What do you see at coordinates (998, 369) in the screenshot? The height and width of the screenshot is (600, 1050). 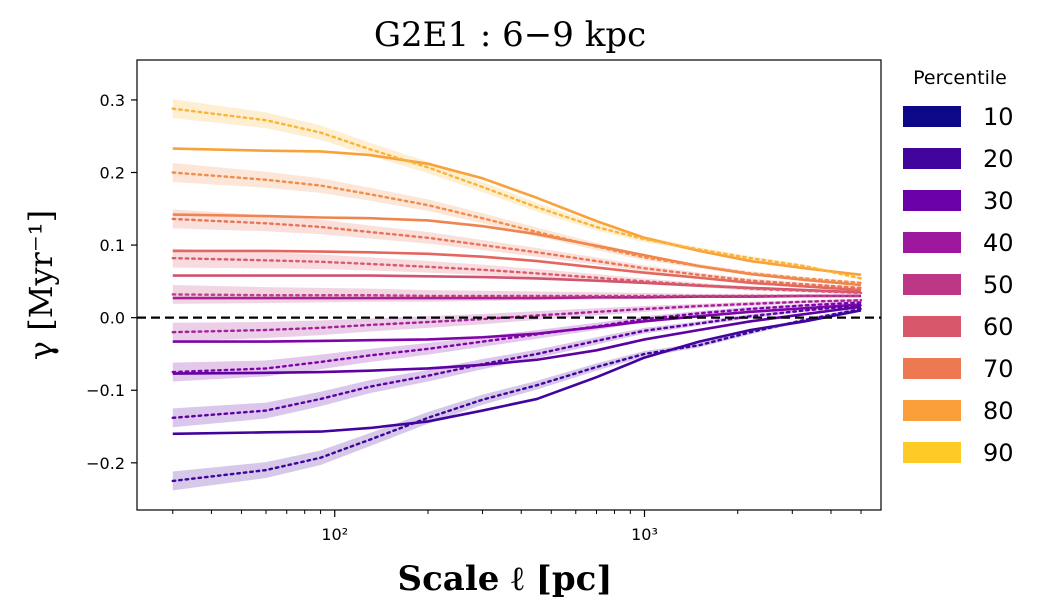 I see `legend-label-70: 70` at bounding box center [998, 369].